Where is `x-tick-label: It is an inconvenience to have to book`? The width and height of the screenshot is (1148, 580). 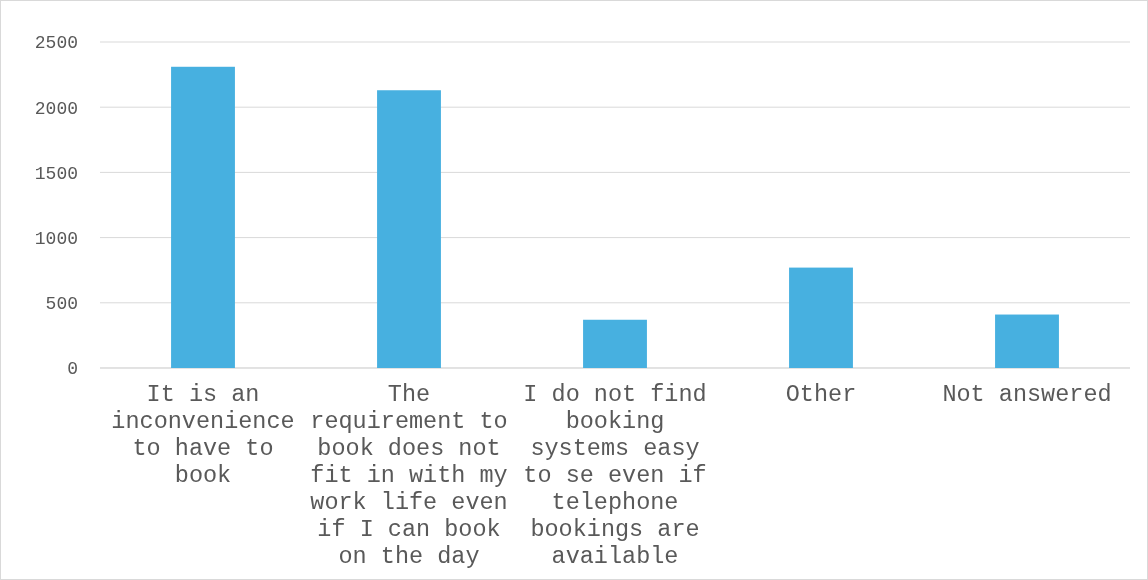 x-tick-label: It is an inconvenience to have to book is located at coordinates (203, 435).